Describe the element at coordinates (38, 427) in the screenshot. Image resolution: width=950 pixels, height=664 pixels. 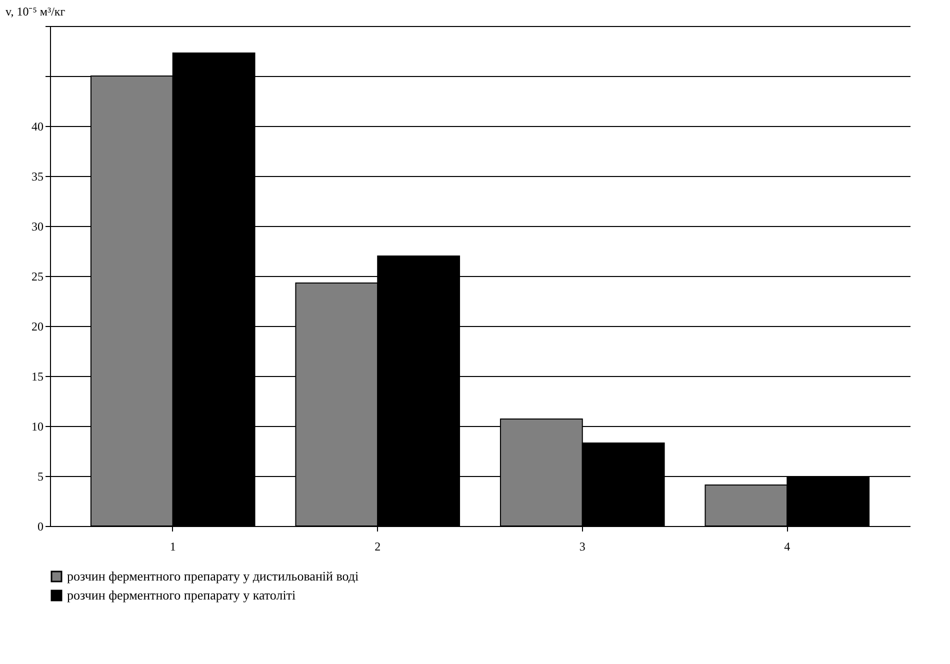
I see `y-tick-label: 10` at that location.